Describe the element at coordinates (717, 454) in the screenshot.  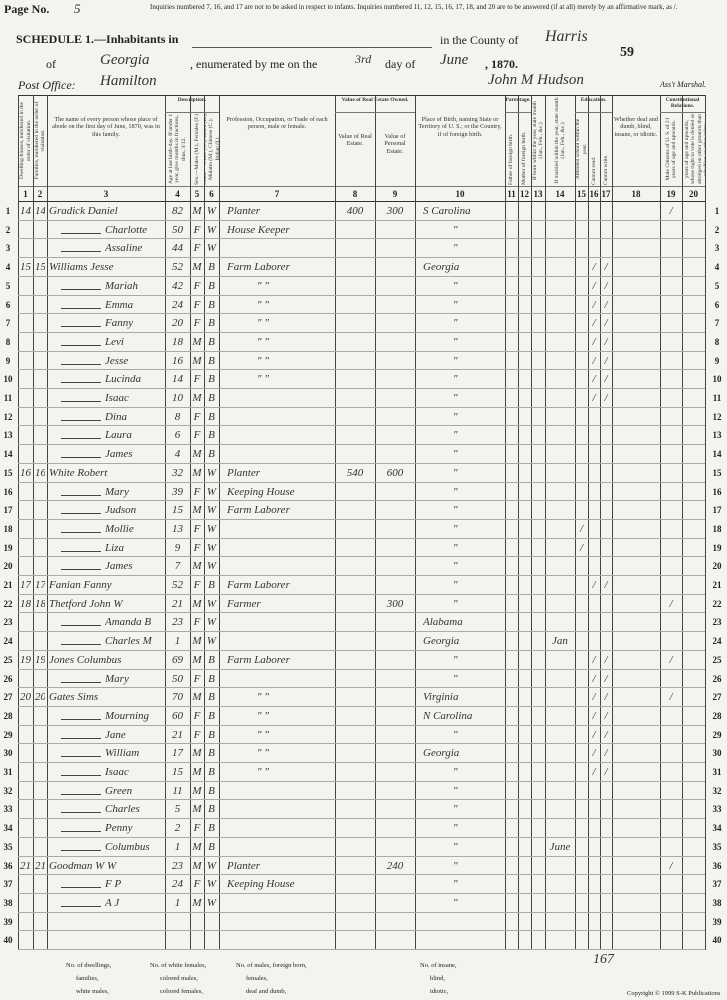
I see `line-number: 14` at that location.